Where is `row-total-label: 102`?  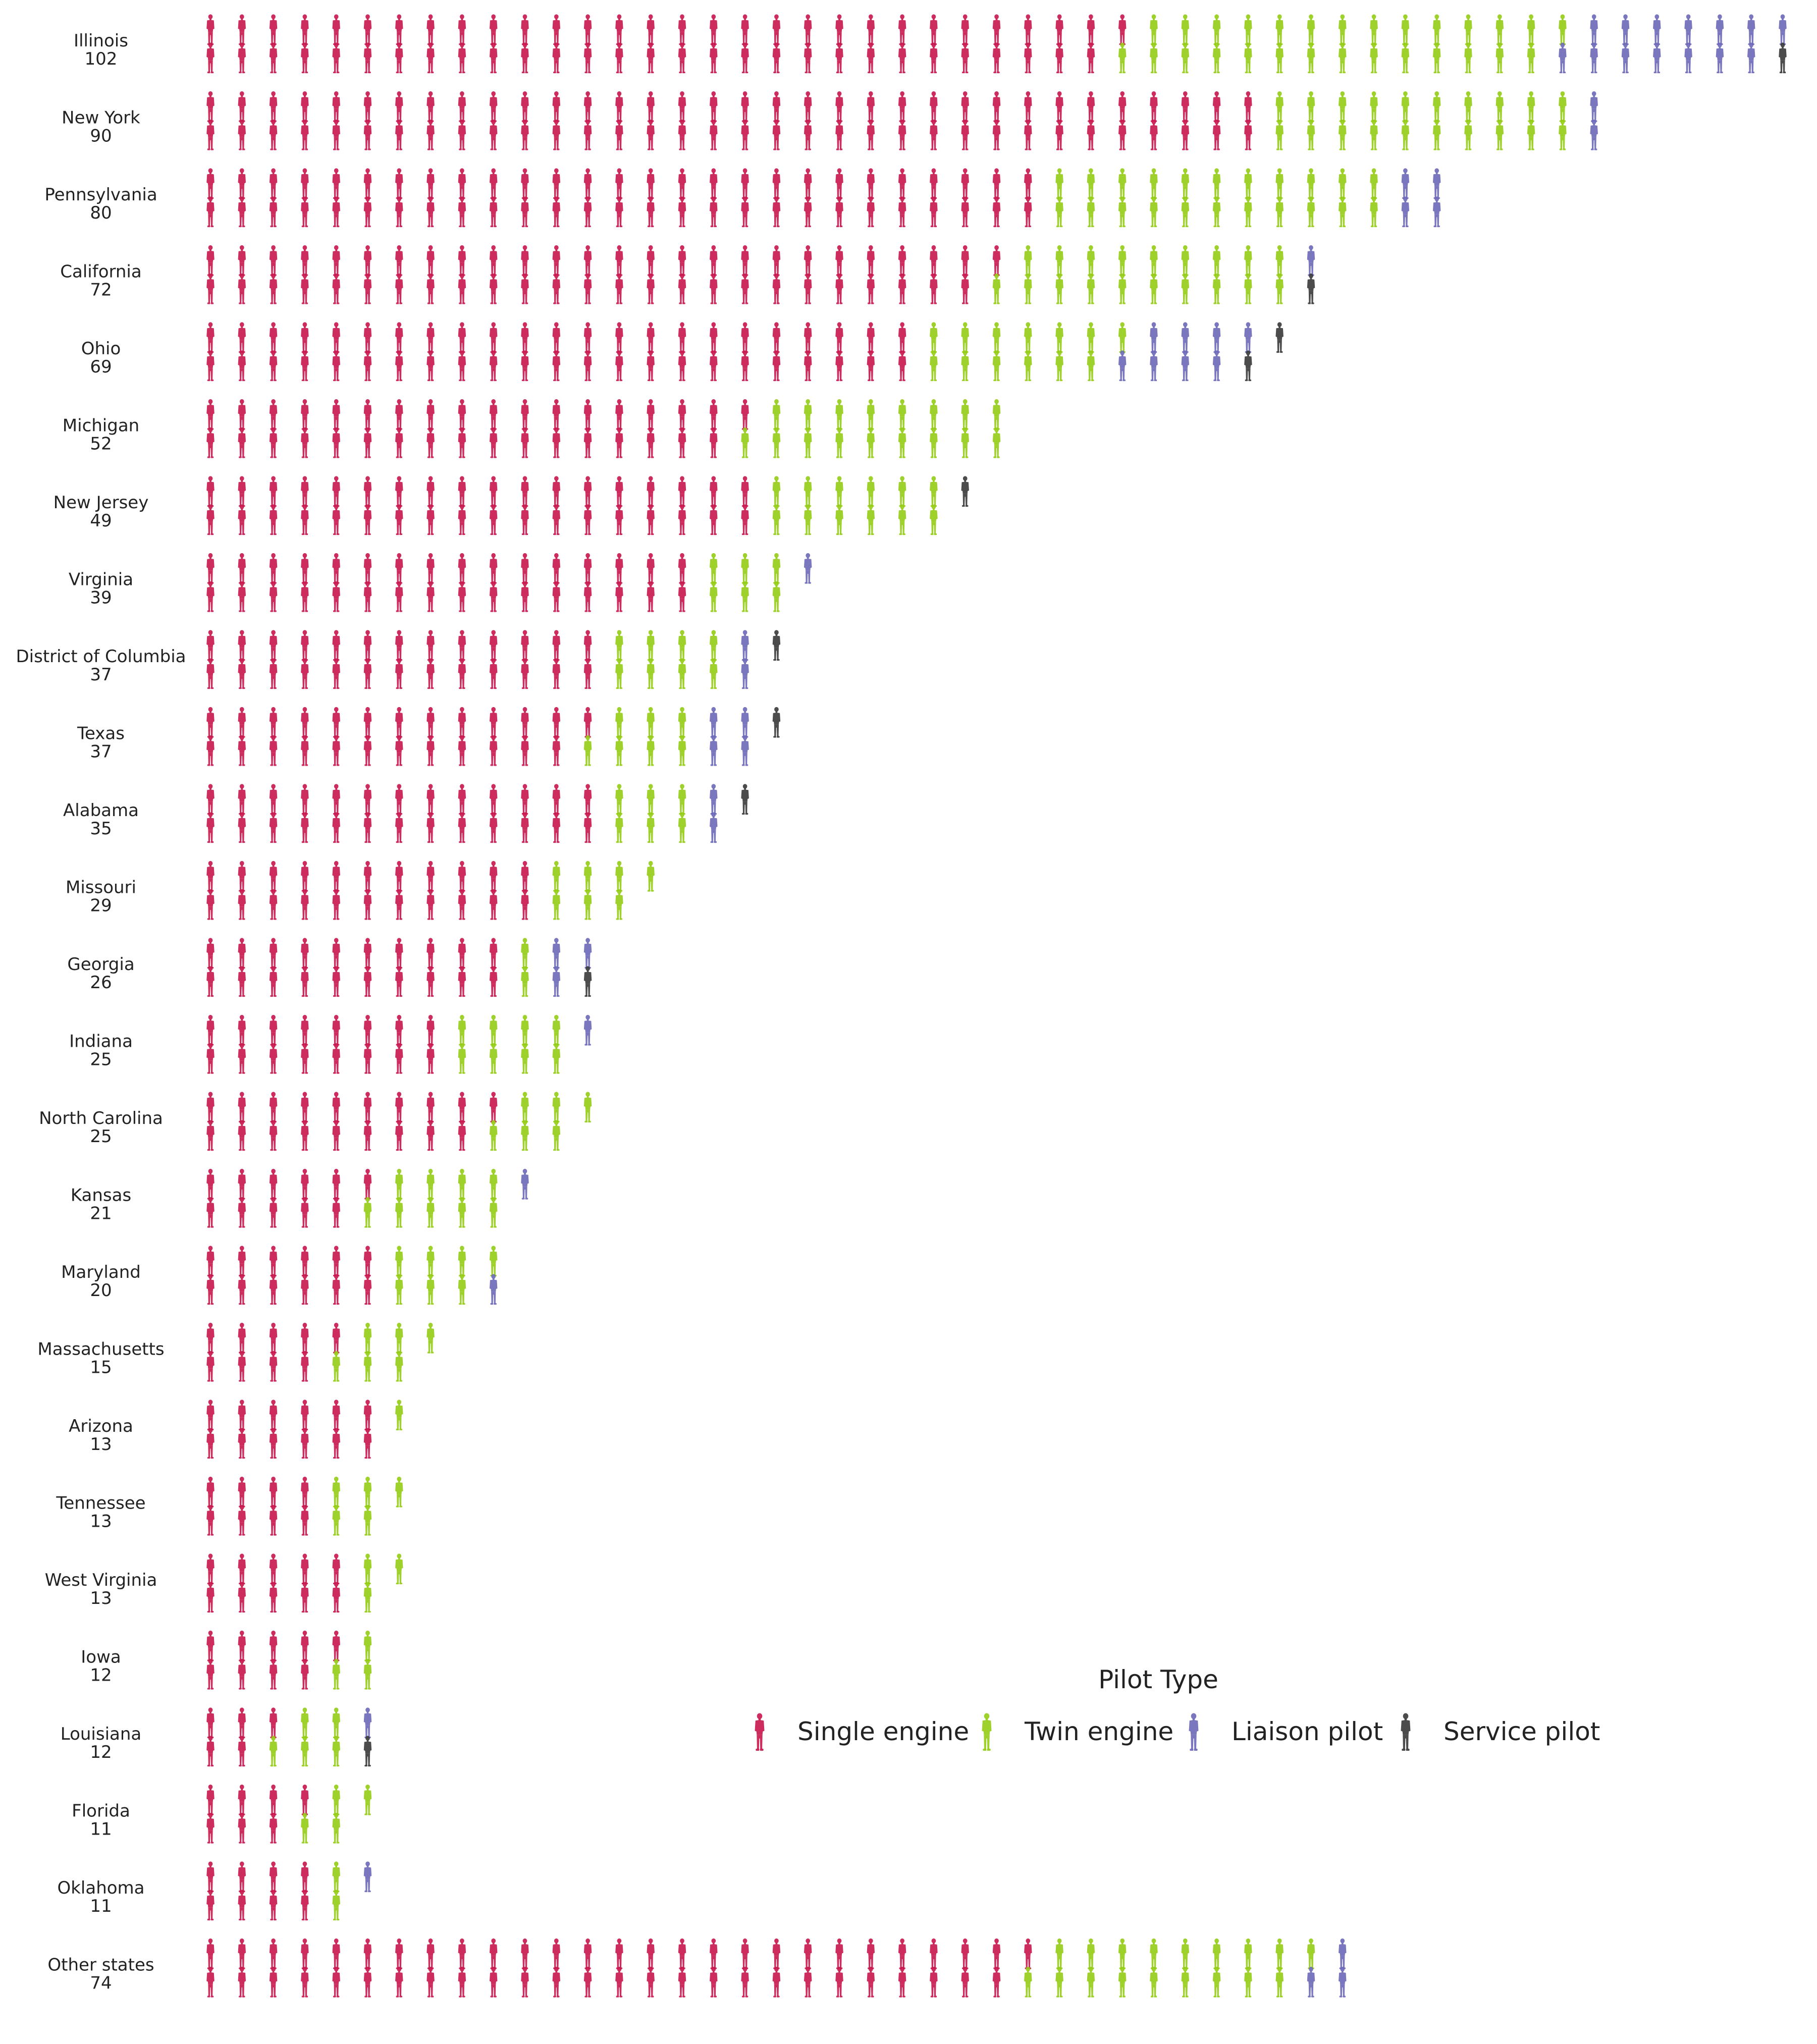
row-total-label: 102 is located at coordinates (101, 59).